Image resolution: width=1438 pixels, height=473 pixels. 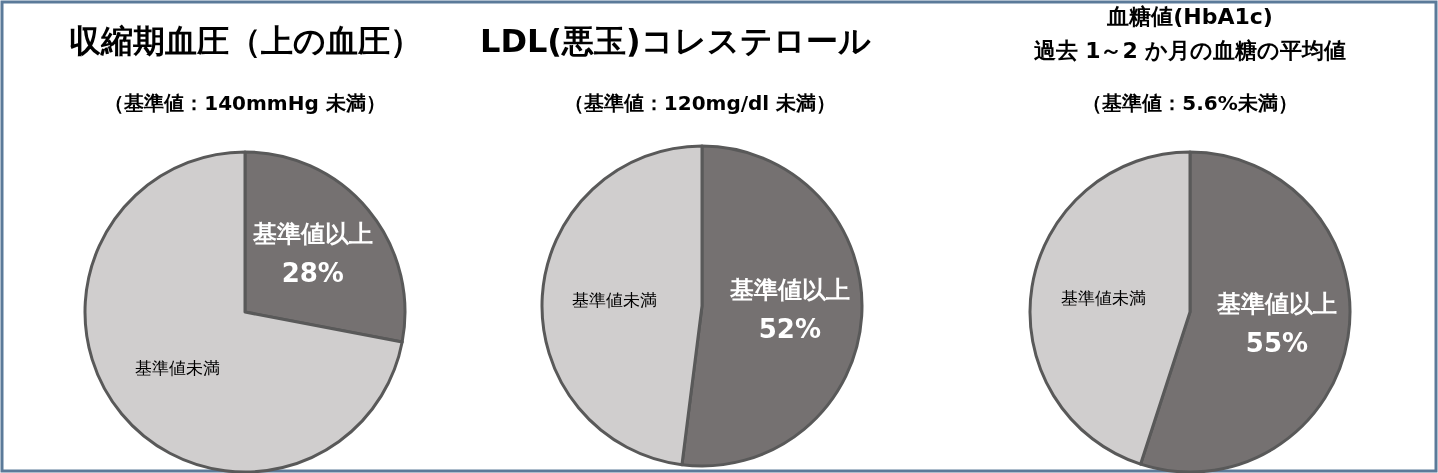 I want to click on data-label: 52%, so click(x=789, y=328).